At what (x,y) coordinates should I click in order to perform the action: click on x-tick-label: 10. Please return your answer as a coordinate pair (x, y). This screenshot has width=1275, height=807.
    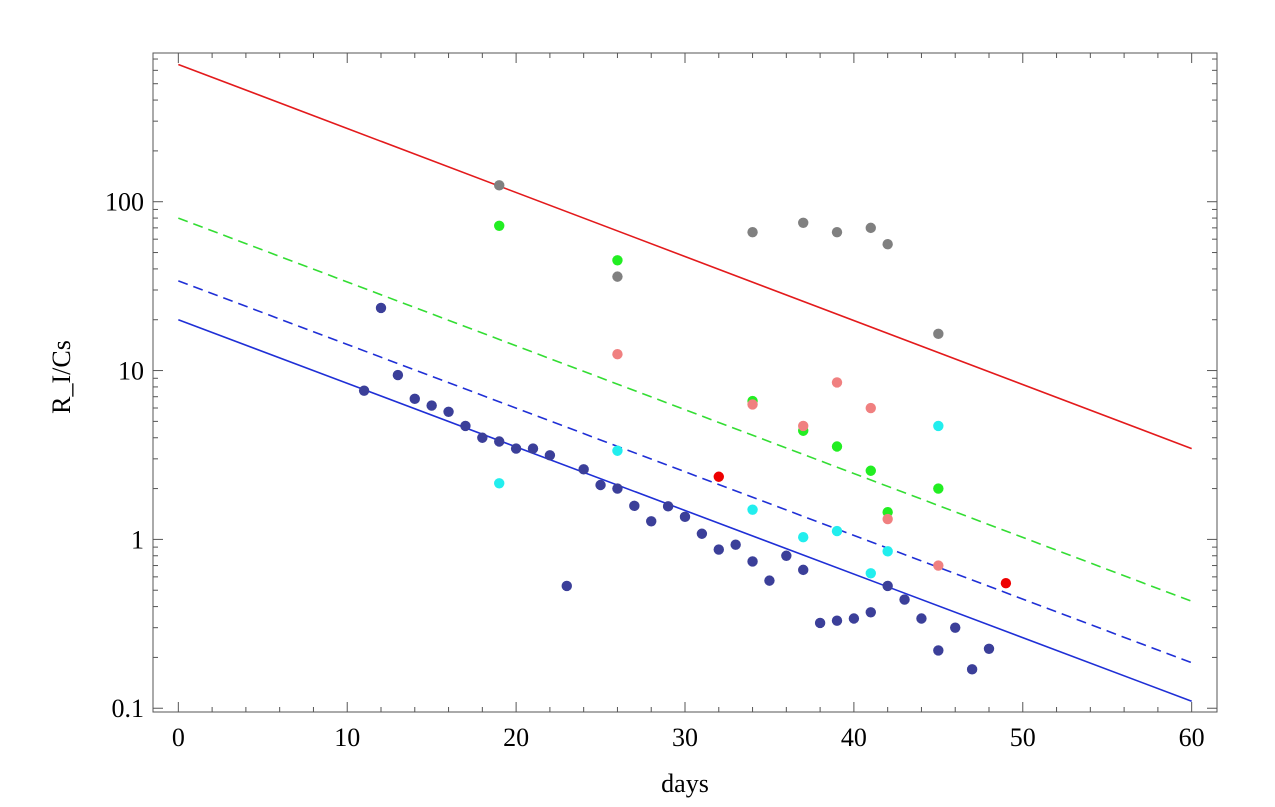
    Looking at the image, I should click on (347, 737).